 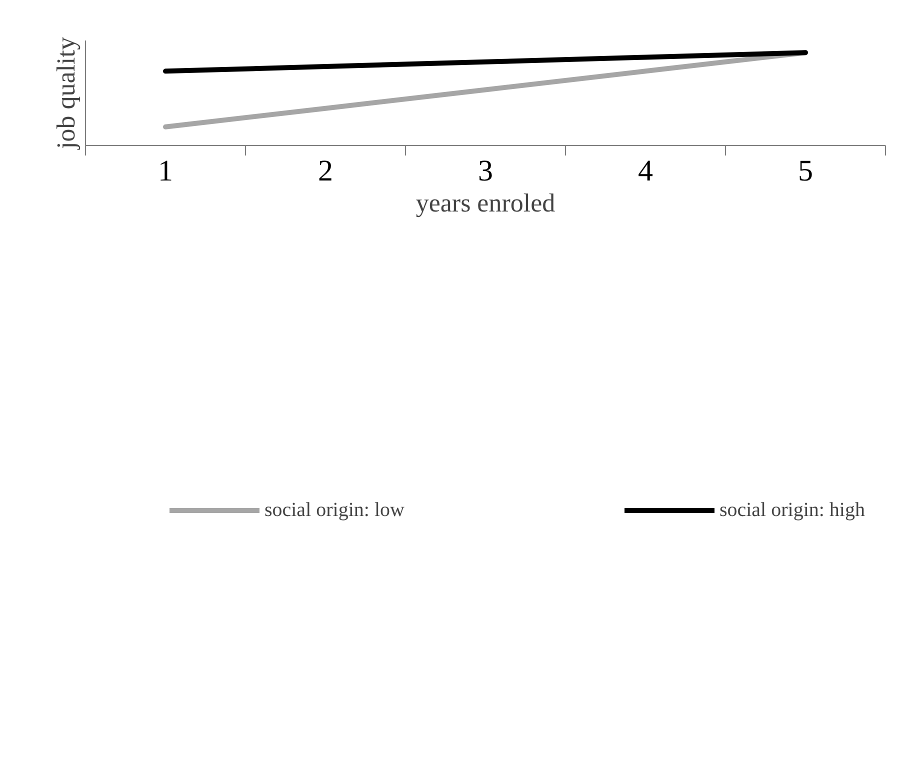 I want to click on legend-label: social origin: low, so click(x=334, y=510).